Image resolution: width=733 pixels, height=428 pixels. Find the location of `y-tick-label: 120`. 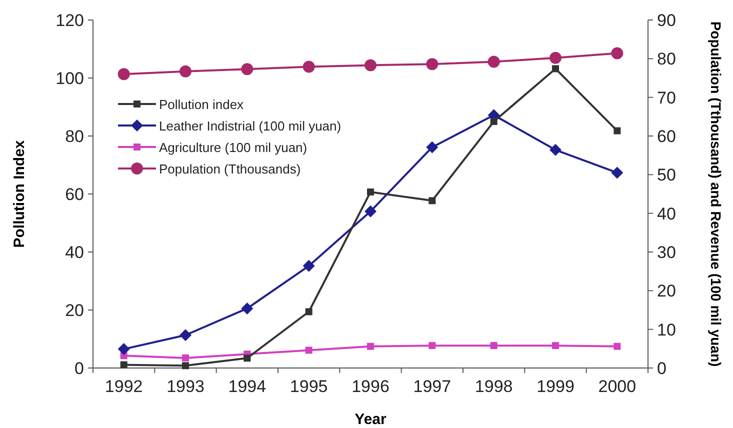

y-tick-label: 120 is located at coordinates (70, 20).